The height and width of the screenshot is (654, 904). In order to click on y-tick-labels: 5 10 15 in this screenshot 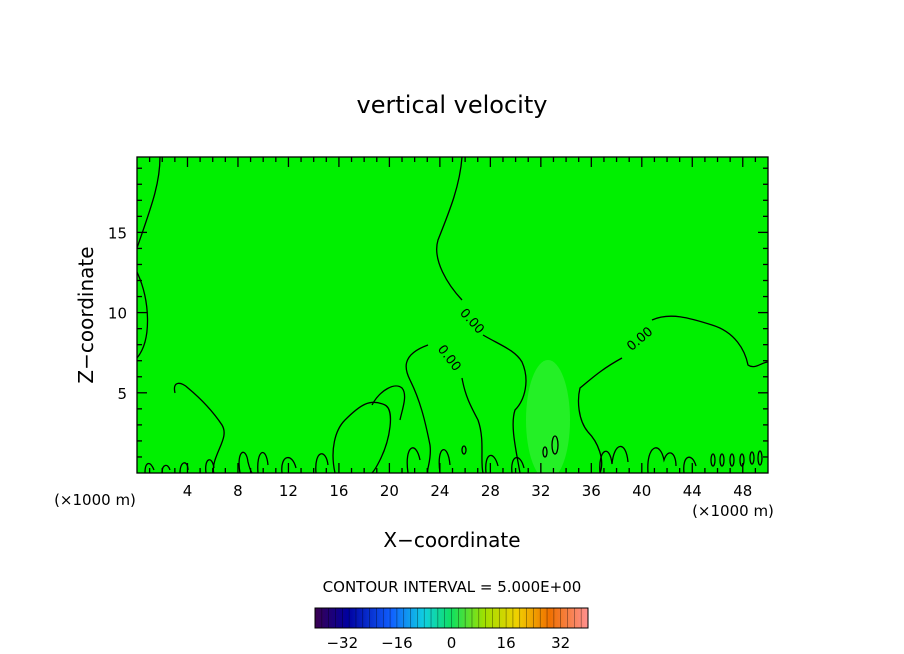, I will do `click(117, 313)`.